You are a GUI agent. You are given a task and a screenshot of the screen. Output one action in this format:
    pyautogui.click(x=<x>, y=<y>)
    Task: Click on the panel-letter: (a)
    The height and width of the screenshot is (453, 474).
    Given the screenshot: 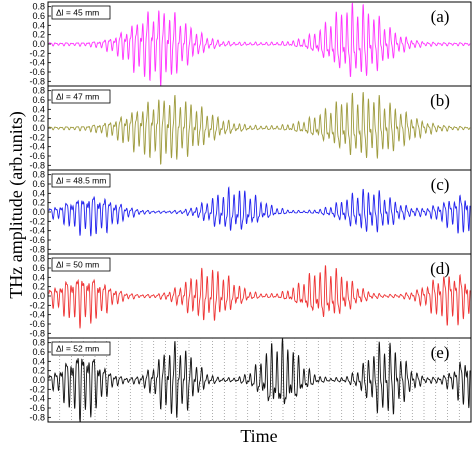 What is the action you would take?
    pyautogui.click(x=440, y=16)
    